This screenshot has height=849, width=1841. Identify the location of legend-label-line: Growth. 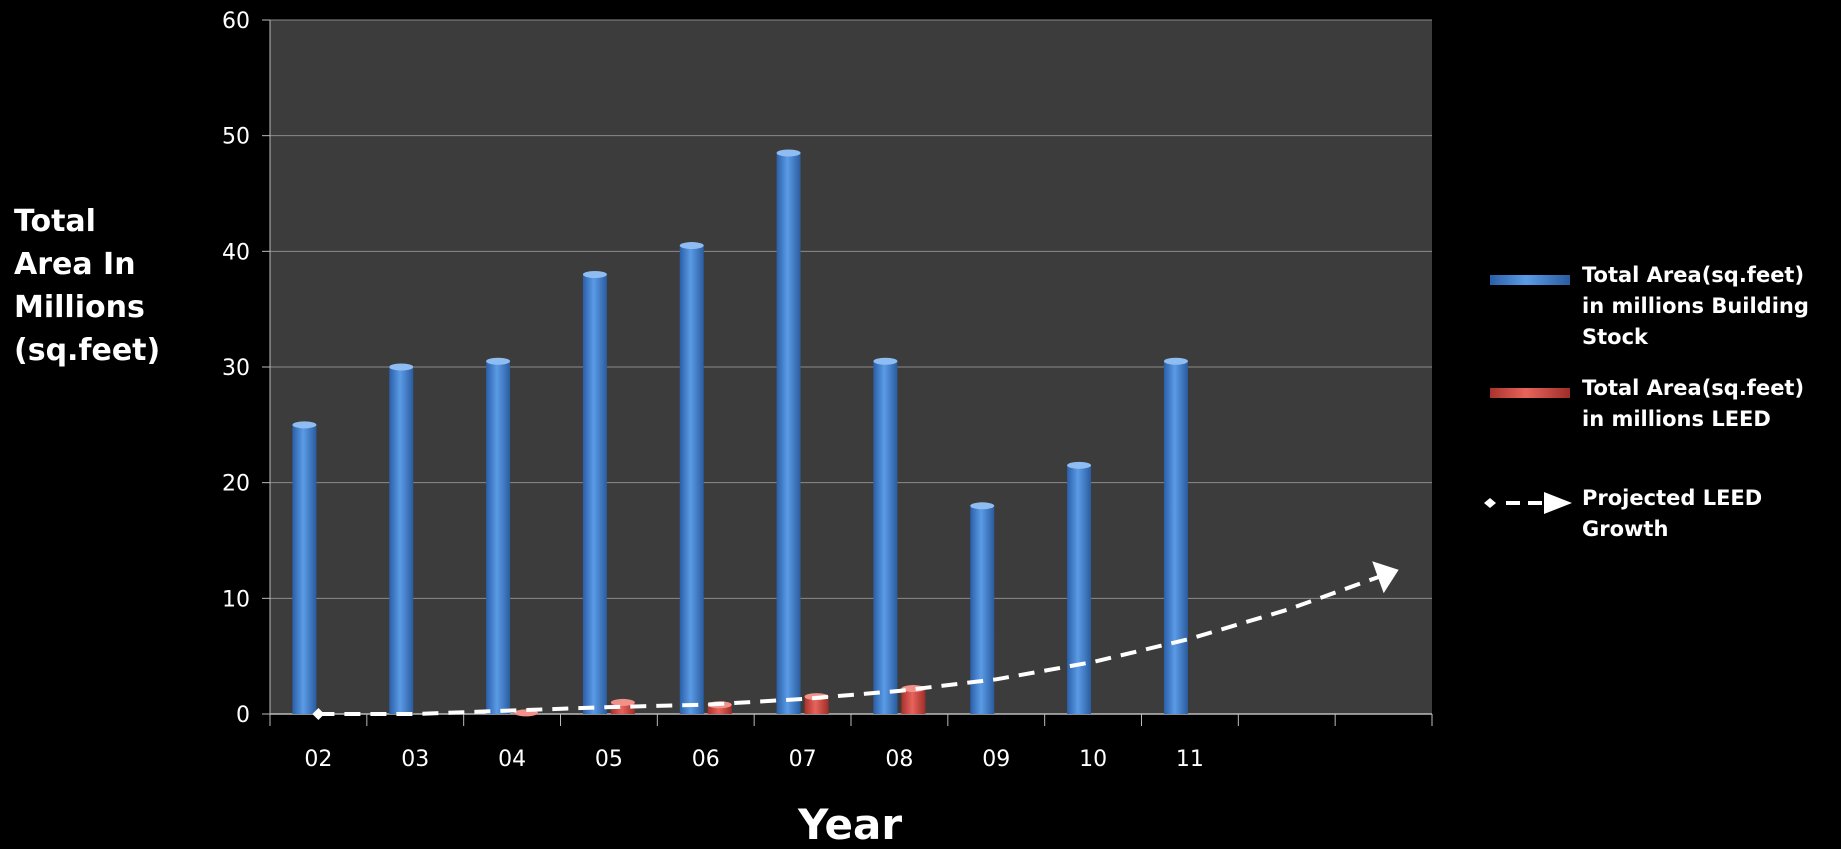
(1625, 529).